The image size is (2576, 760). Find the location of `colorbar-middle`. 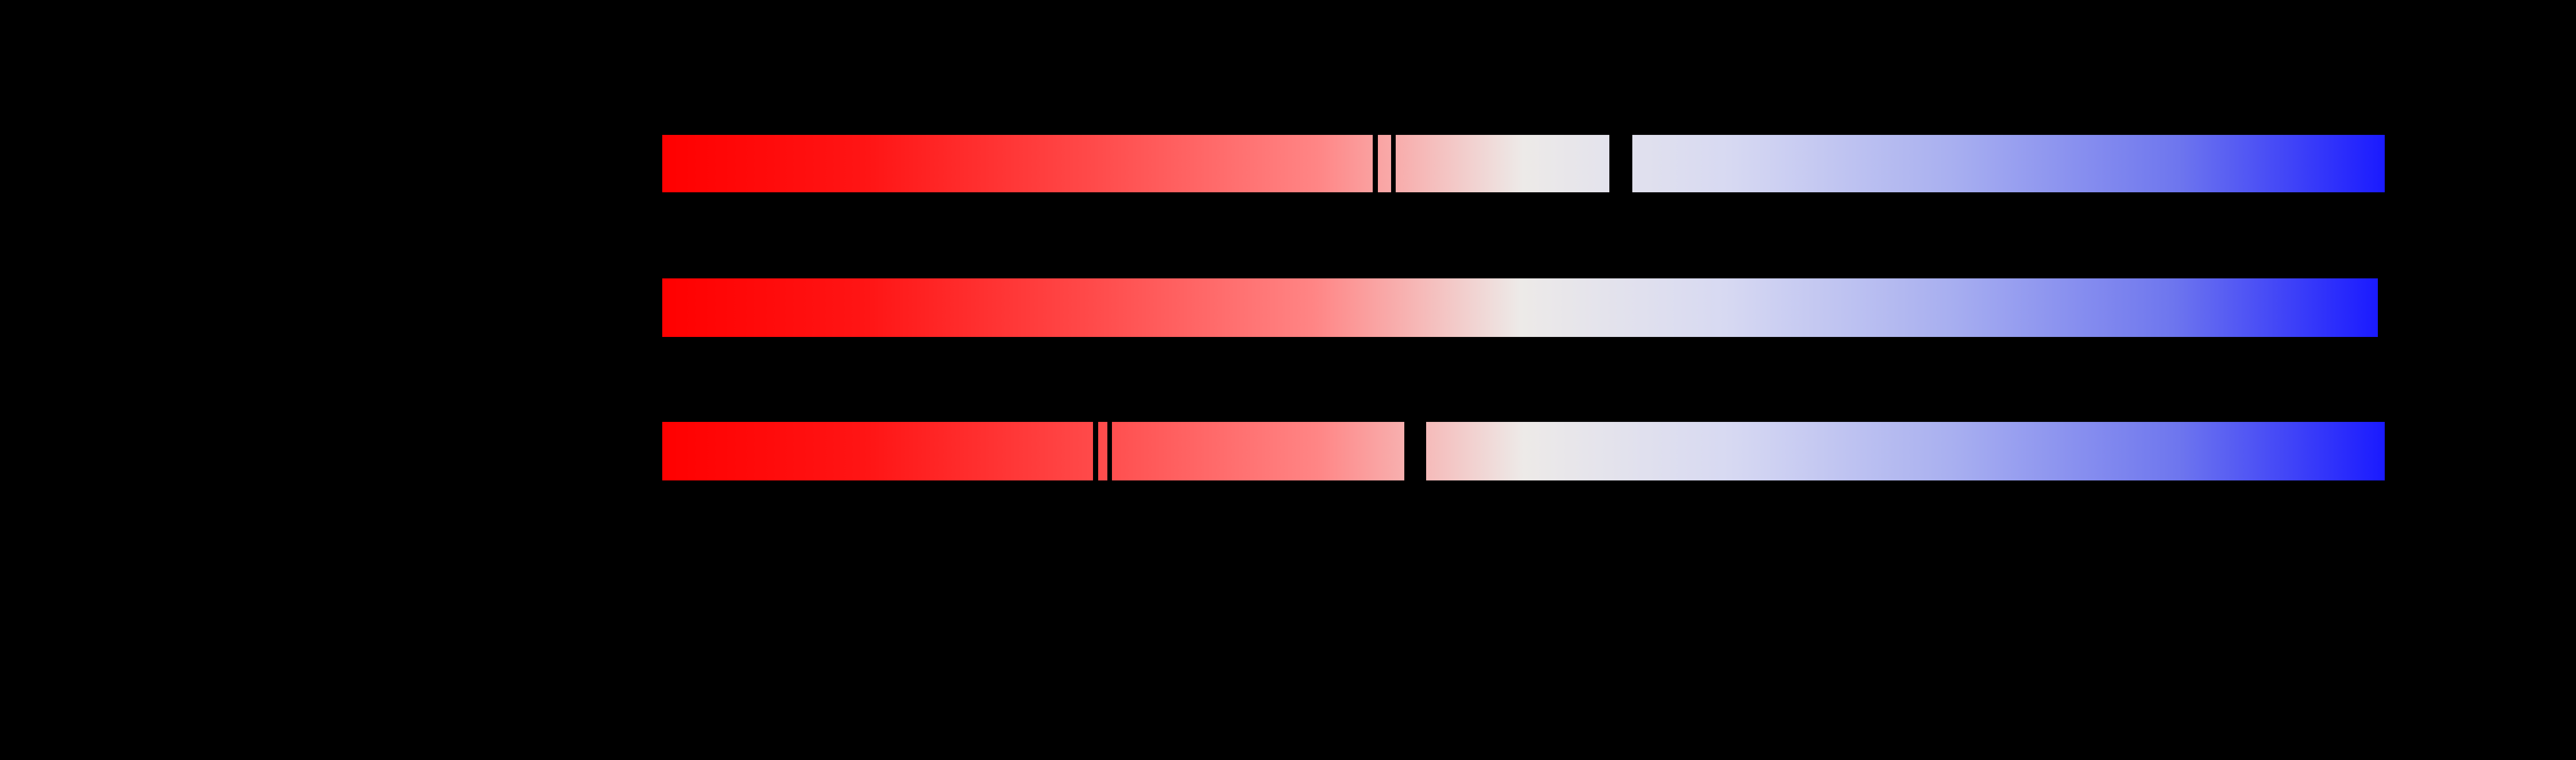

colorbar-middle is located at coordinates (1288, 307).